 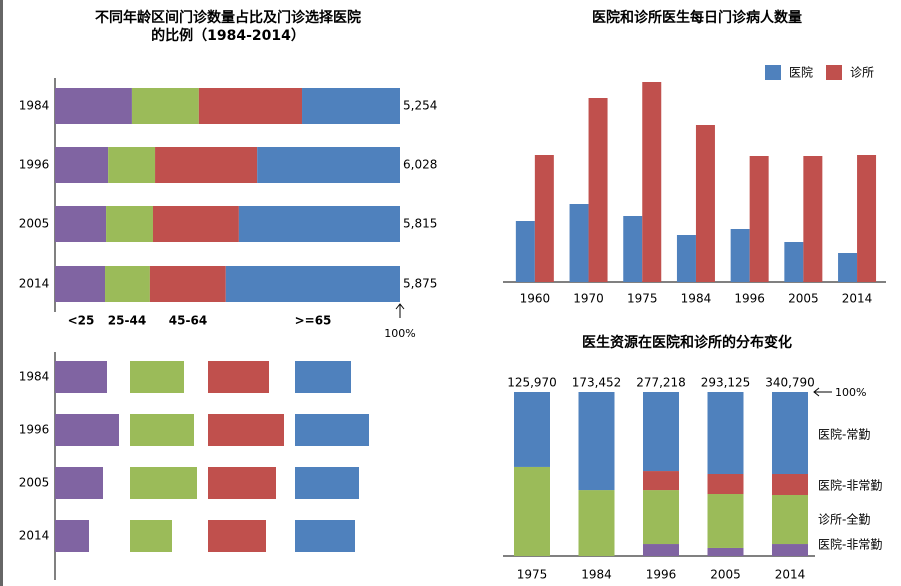 What do you see at coordinates (661, 383) in the screenshot?
I see `total-label: 277,218` at bounding box center [661, 383].